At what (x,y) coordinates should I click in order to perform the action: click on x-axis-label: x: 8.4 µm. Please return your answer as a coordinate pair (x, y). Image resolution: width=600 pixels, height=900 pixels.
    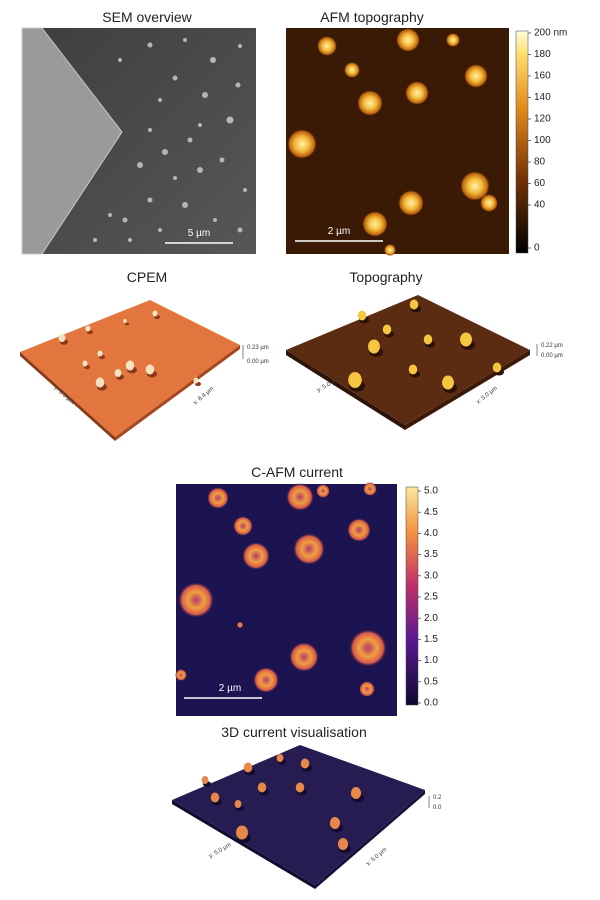
    Looking at the image, I should click on (203, 396).